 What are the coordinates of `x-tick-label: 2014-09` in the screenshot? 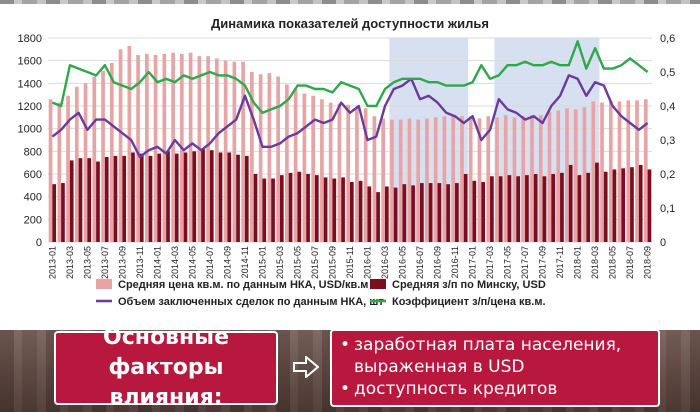 It's located at (227, 262).